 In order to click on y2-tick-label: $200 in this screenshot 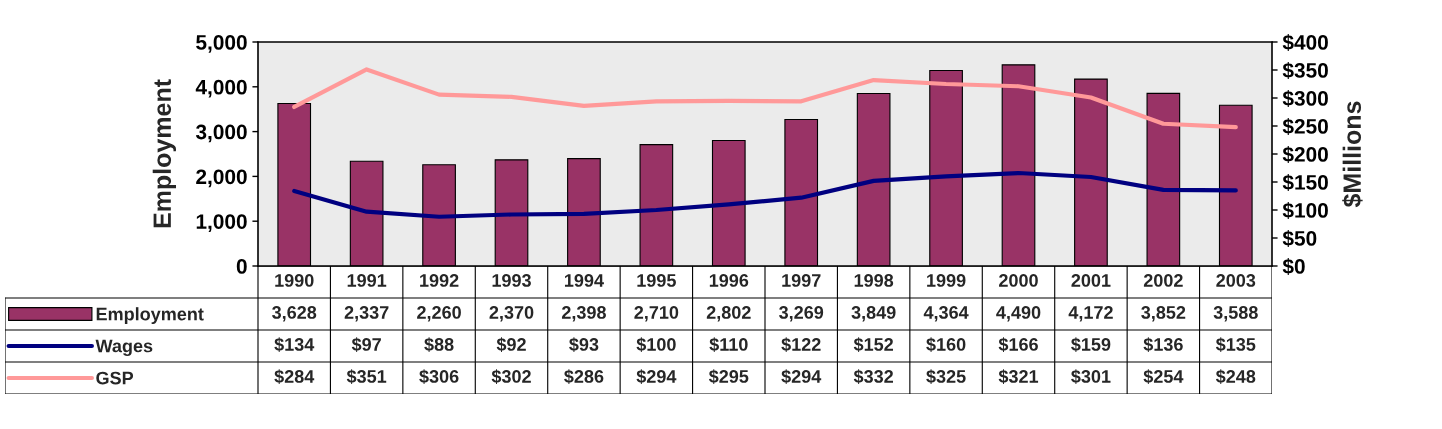, I will do `click(1305, 155)`.